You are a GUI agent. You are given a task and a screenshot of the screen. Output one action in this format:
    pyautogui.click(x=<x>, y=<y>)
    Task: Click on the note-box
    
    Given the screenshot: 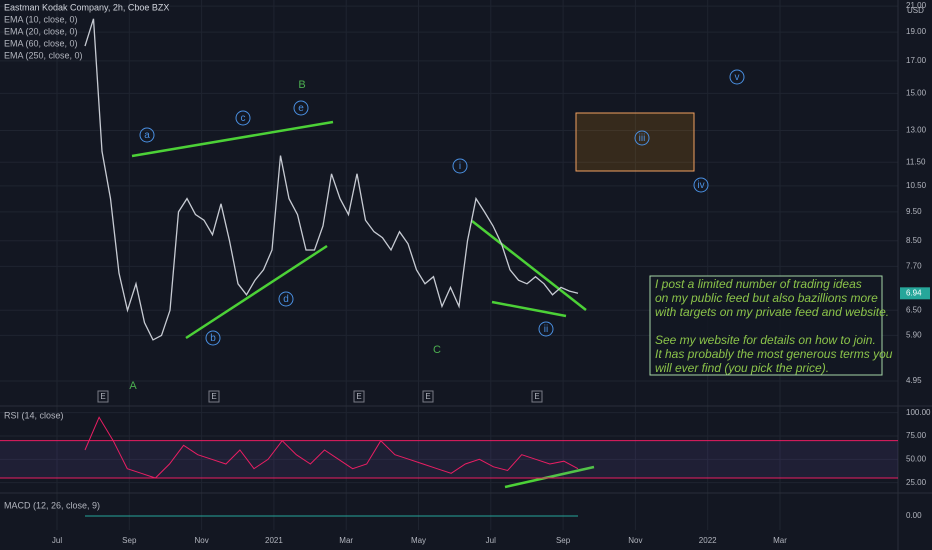 What is the action you would take?
    pyautogui.click(x=766, y=325)
    